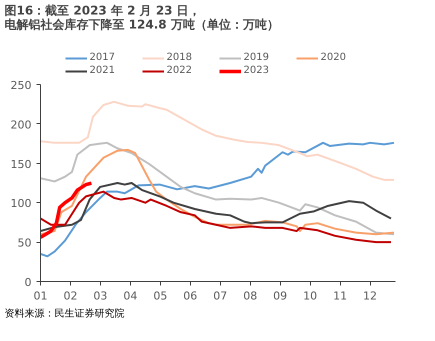  What do you see at coordinates (28, 282) in the screenshot?
I see `y-tick-label: 0` at bounding box center [28, 282].